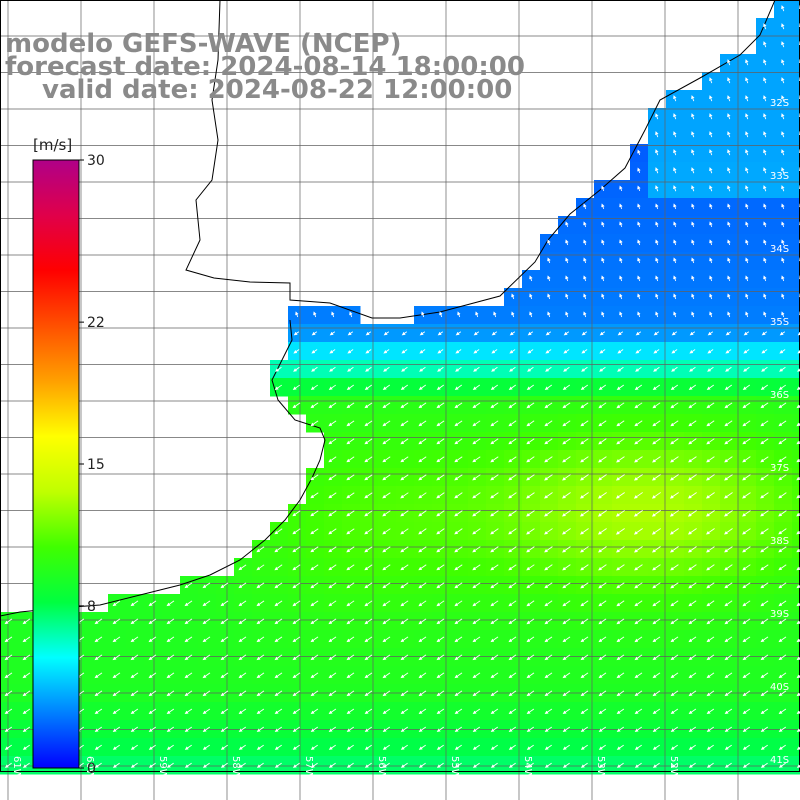 The width and height of the screenshot is (800, 800). I want to click on latitude-label: 34S, so click(779, 249).